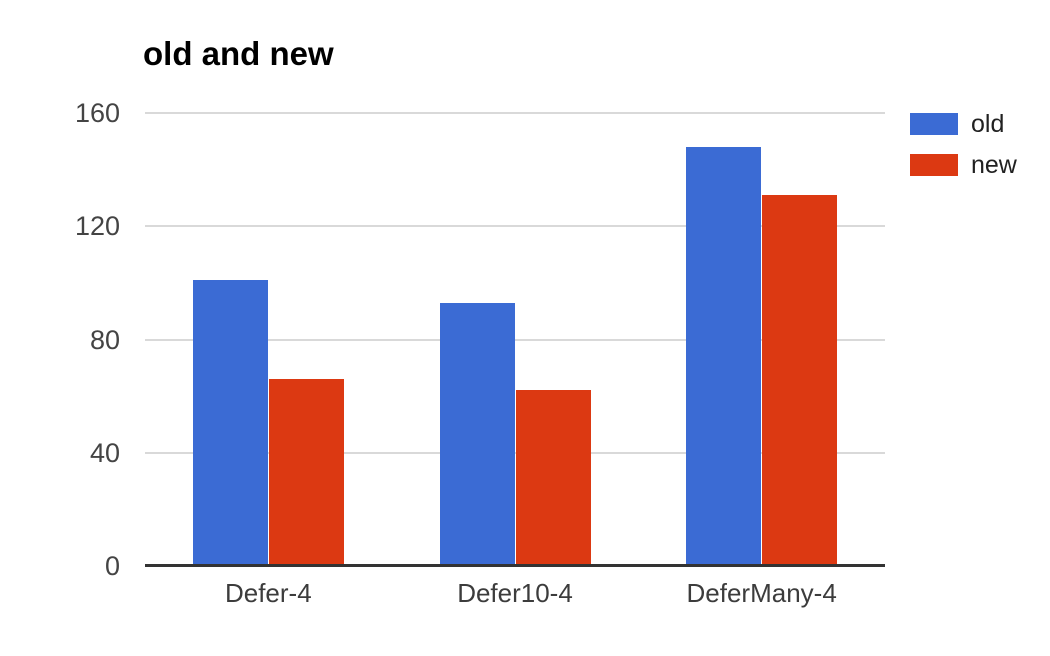 The width and height of the screenshot is (1050, 656). Describe the element at coordinates (238, 53) in the screenshot. I see `chart-title: old and new` at that location.